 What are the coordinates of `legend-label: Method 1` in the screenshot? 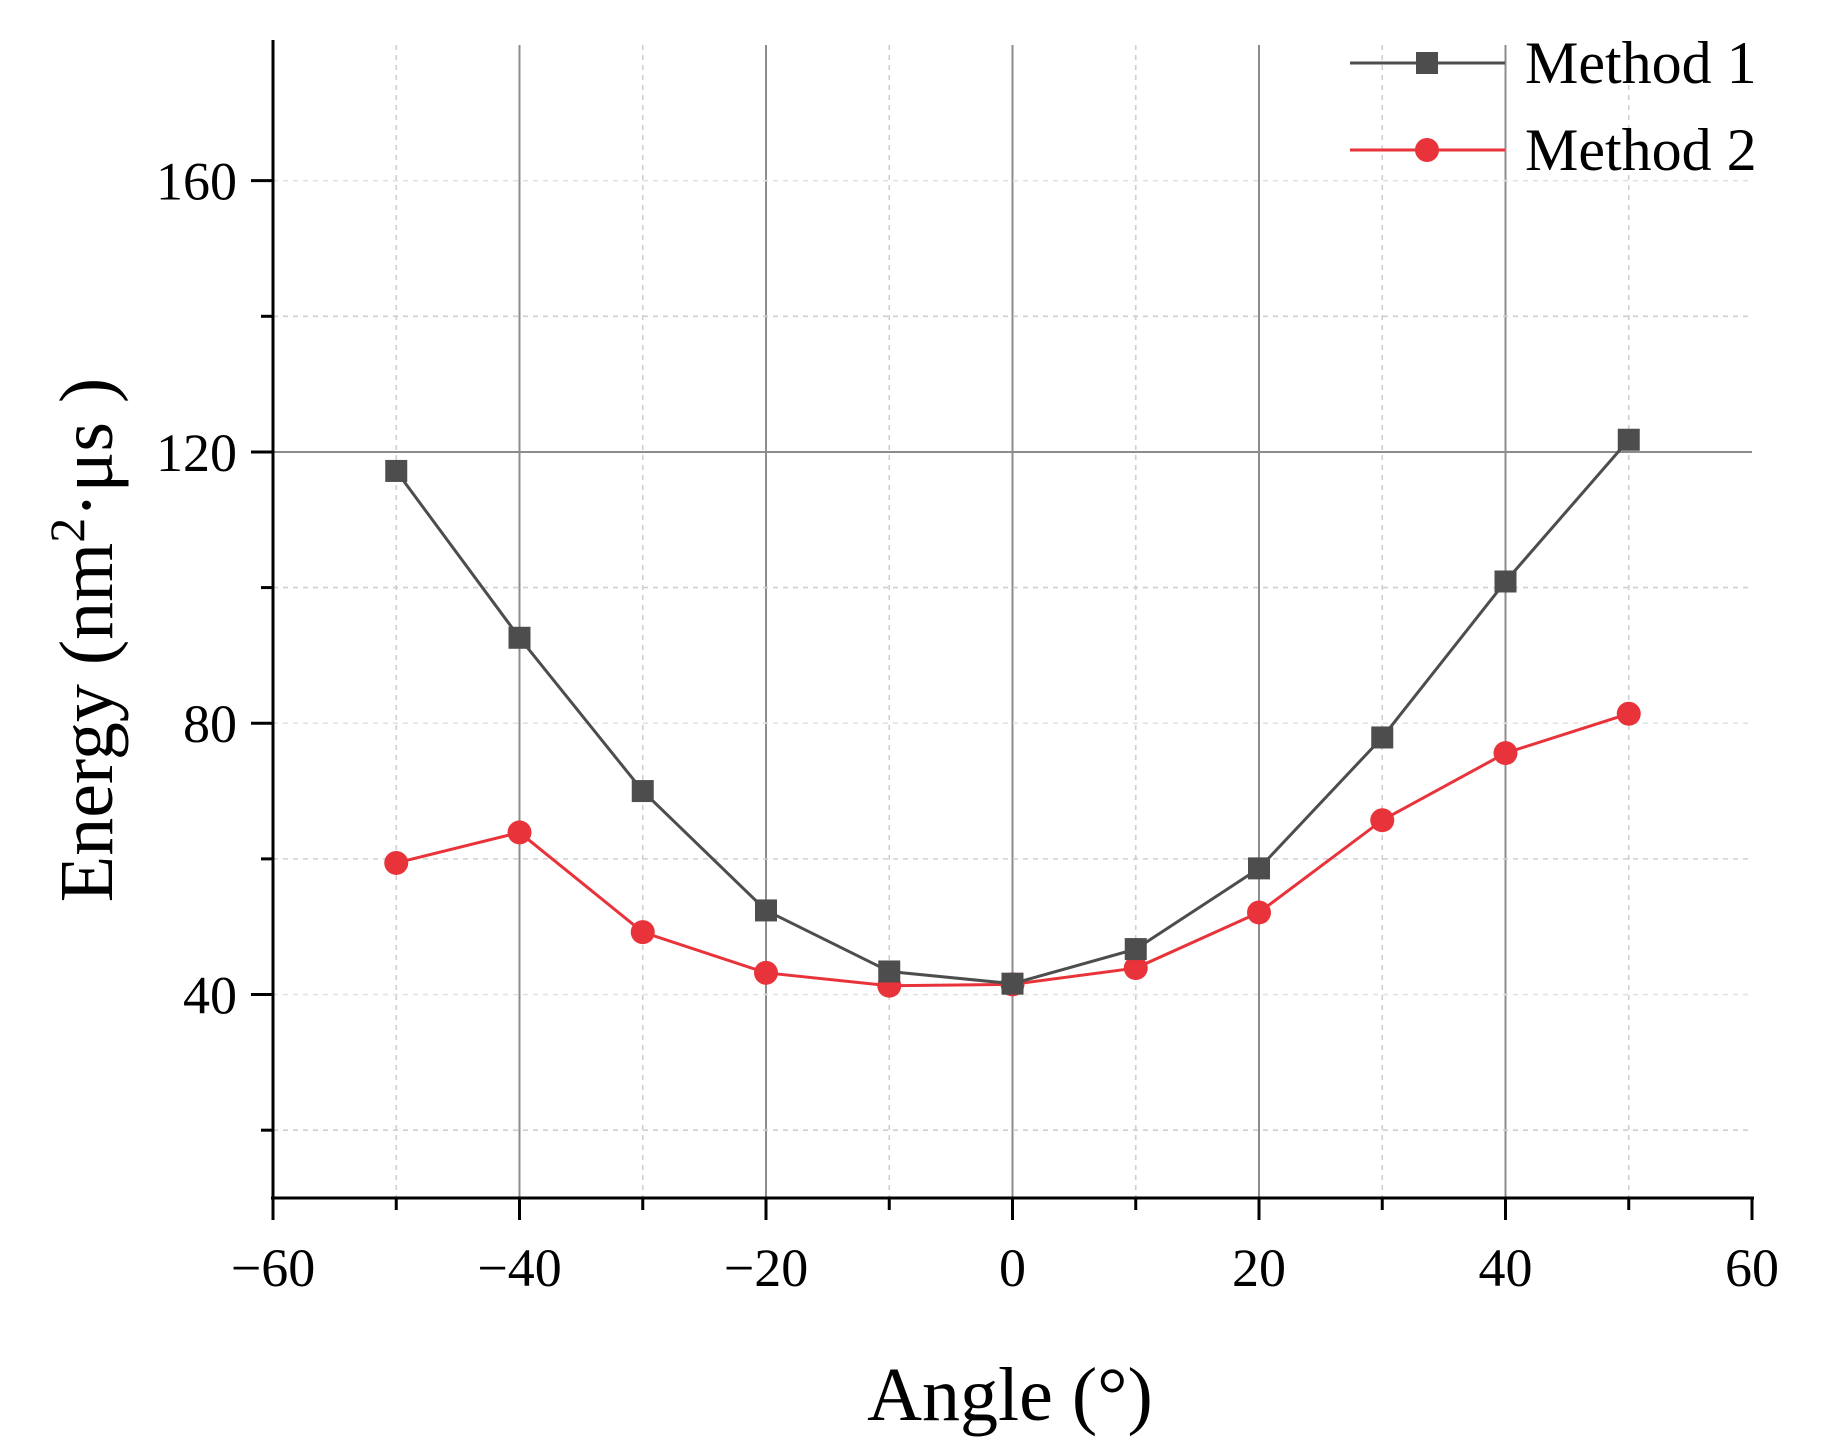 It's located at (1641, 63).